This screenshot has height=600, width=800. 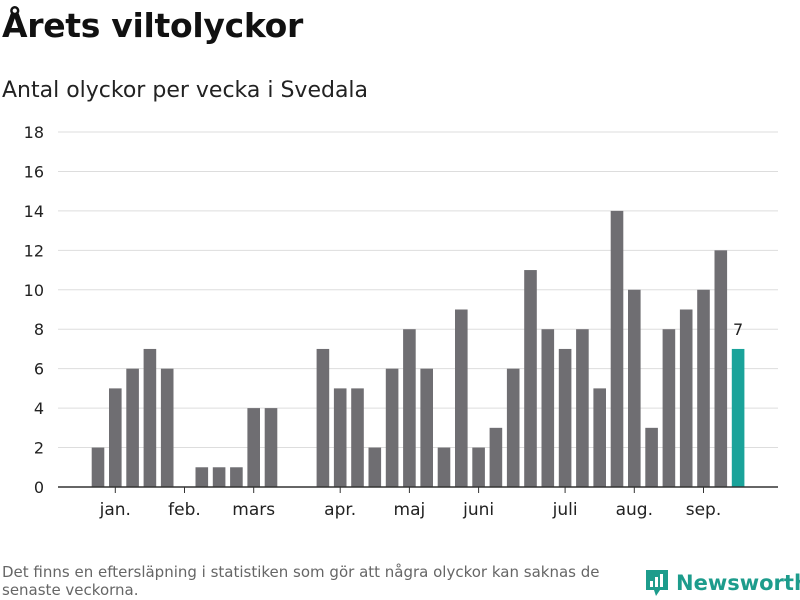 What do you see at coordinates (253, 510) in the screenshot?
I see `x-tick-label: mars` at bounding box center [253, 510].